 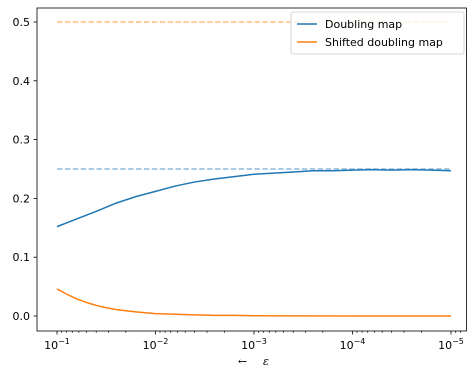 I want to click on x-tick-label-3: 10⁻⁴, so click(x=353, y=344).